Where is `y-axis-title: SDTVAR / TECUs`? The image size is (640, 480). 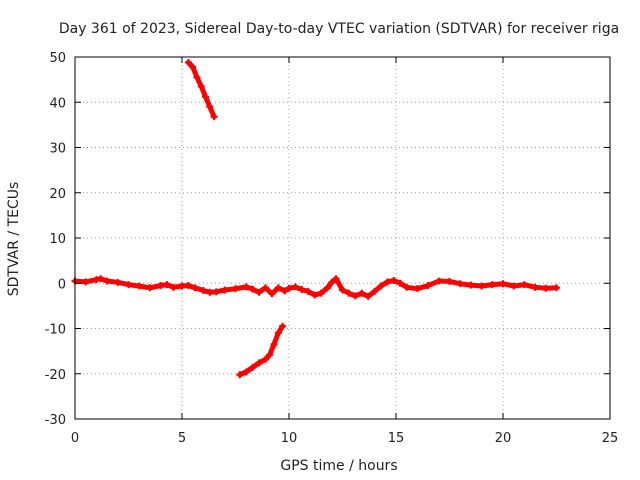 y-axis-title: SDTVAR / TECUs is located at coordinates (14, 239).